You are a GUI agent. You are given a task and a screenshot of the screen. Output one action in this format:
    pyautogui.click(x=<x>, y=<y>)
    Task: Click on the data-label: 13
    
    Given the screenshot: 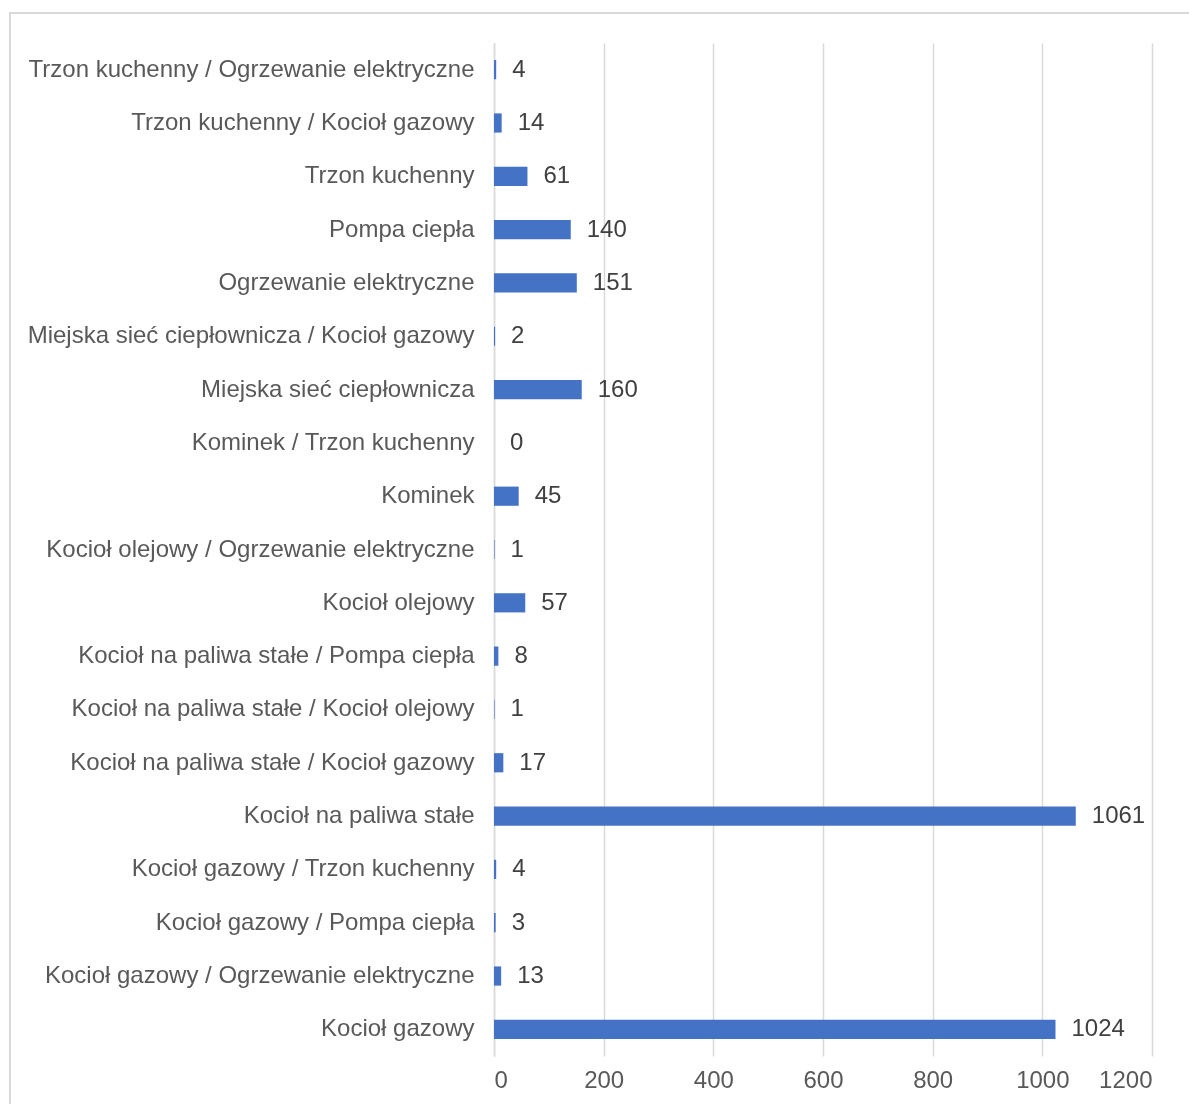 What is the action you would take?
    pyautogui.click(x=530, y=975)
    